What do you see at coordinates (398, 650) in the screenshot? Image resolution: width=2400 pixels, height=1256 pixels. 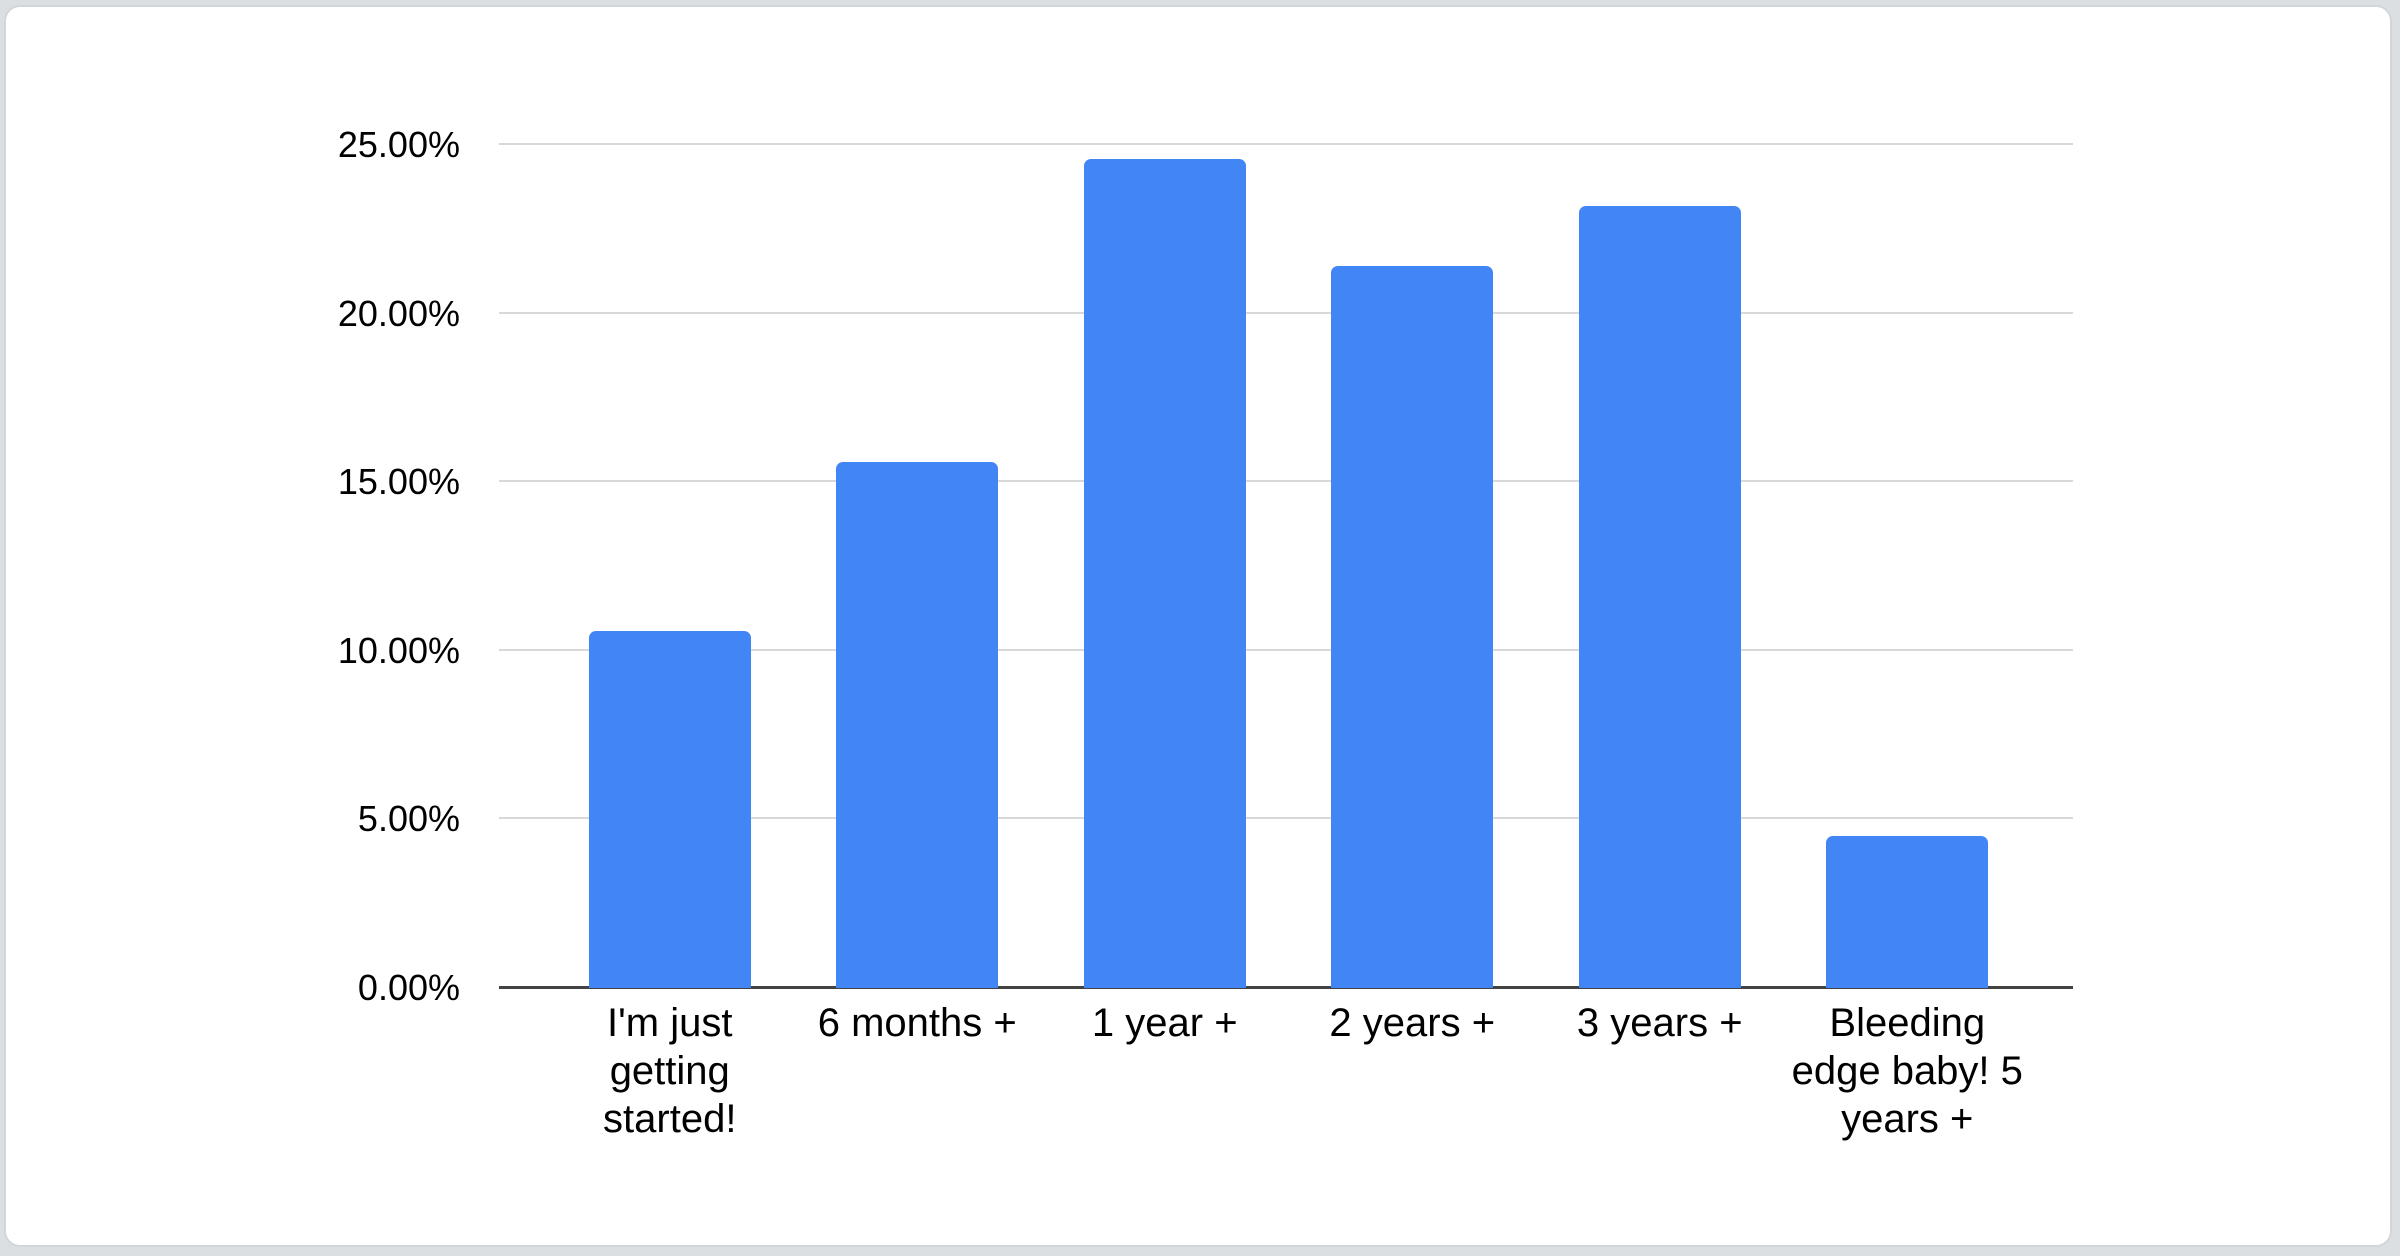 I see `y-tick-label: 10.00%` at bounding box center [398, 650].